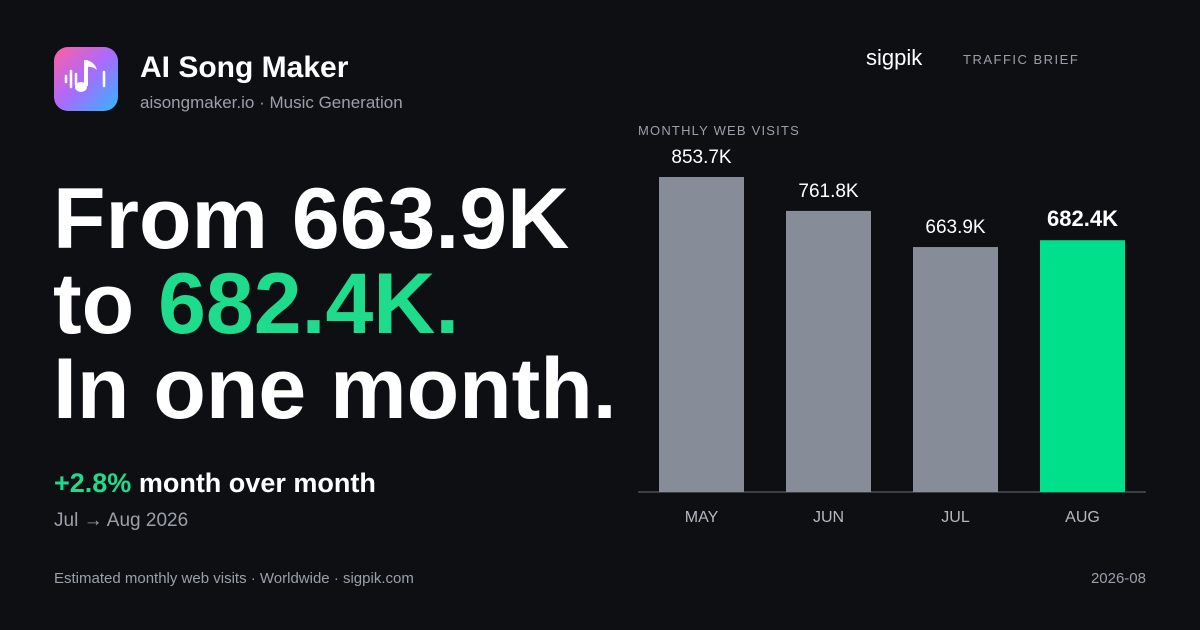 The width and height of the screenshot is (1200, 630). I want to click on chart-title: MONTHLY WEB VISITS, so click(719, 130).